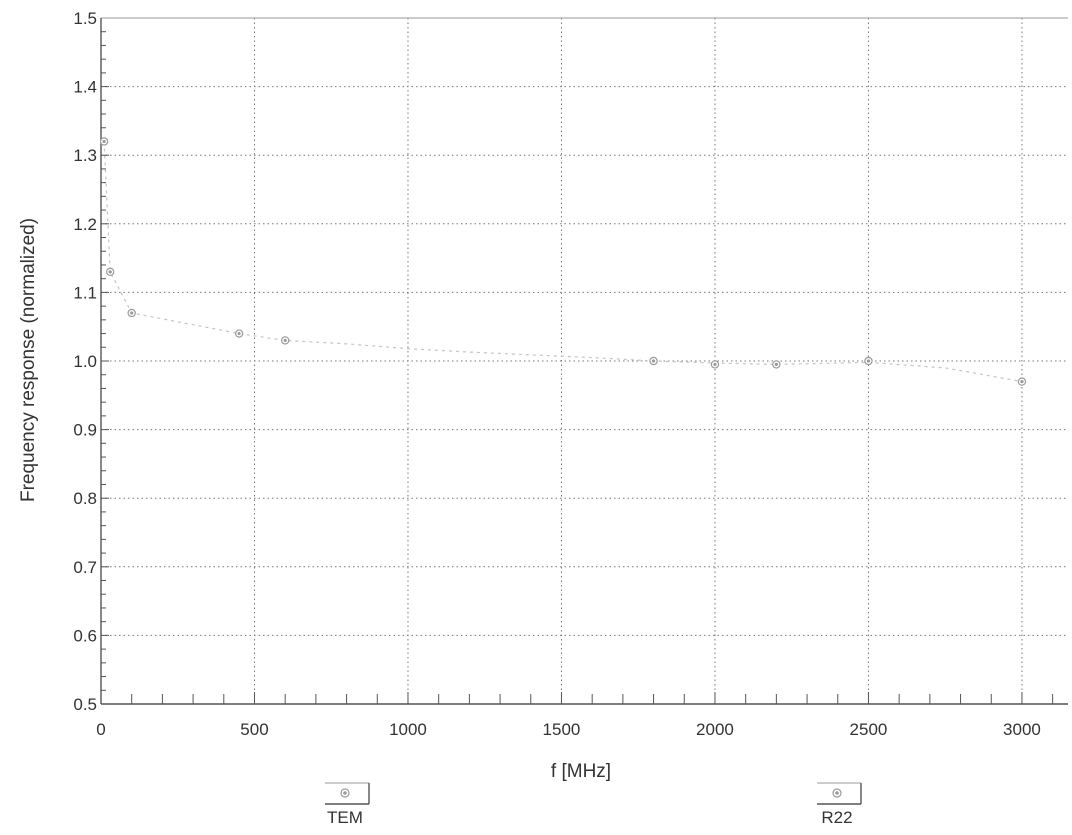 The width and height of the screenshot is (1072, 835). What do you see at coordinates (28, 360) in the screenshot?
I see `y-axis-label: Frequency response (normalized)` at bounding box center [28, 360].